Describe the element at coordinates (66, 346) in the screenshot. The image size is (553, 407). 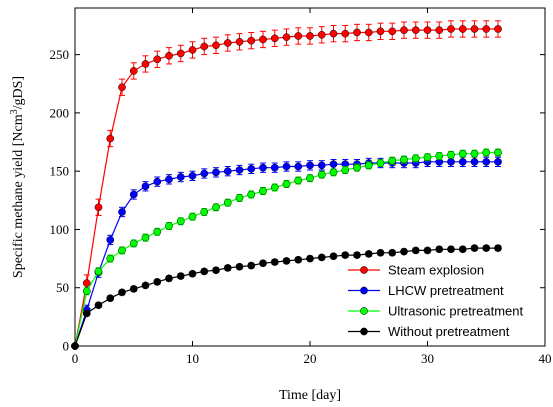
I see `y-tick-label: 0` at that location.